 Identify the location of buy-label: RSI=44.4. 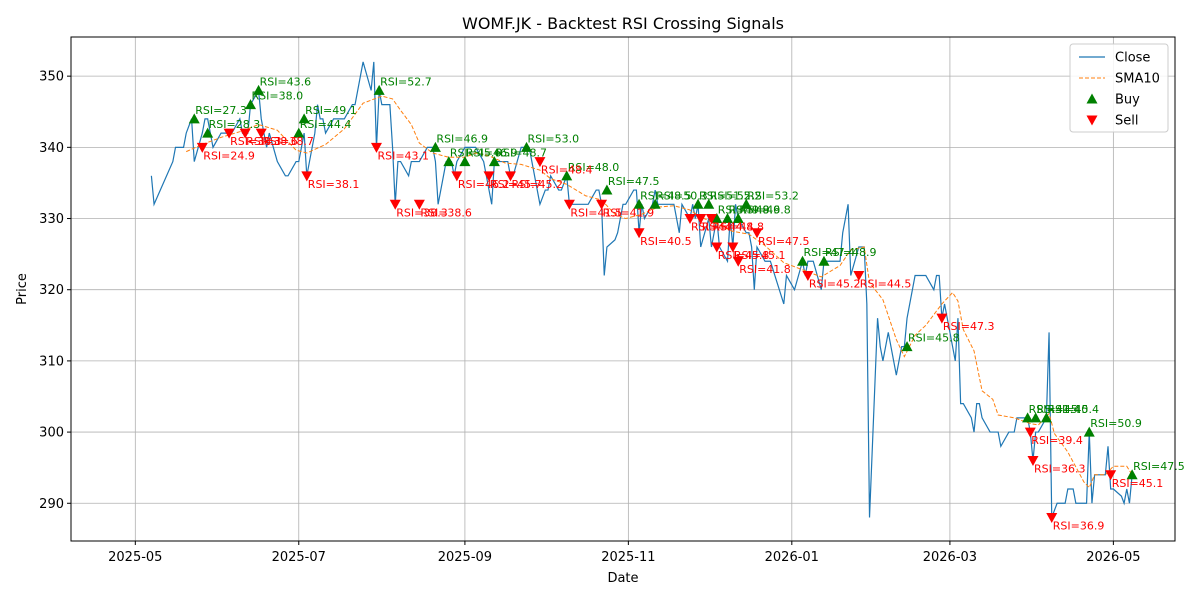
(326, 124).